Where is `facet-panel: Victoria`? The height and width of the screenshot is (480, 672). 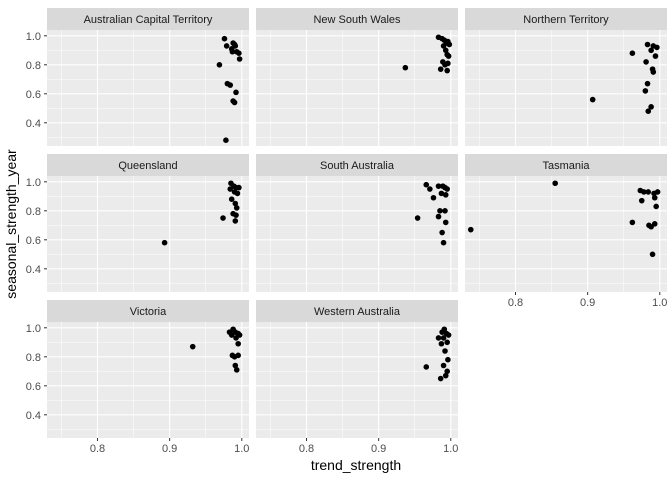
facet-panel: Victoria is located at coordinates (148, 369).